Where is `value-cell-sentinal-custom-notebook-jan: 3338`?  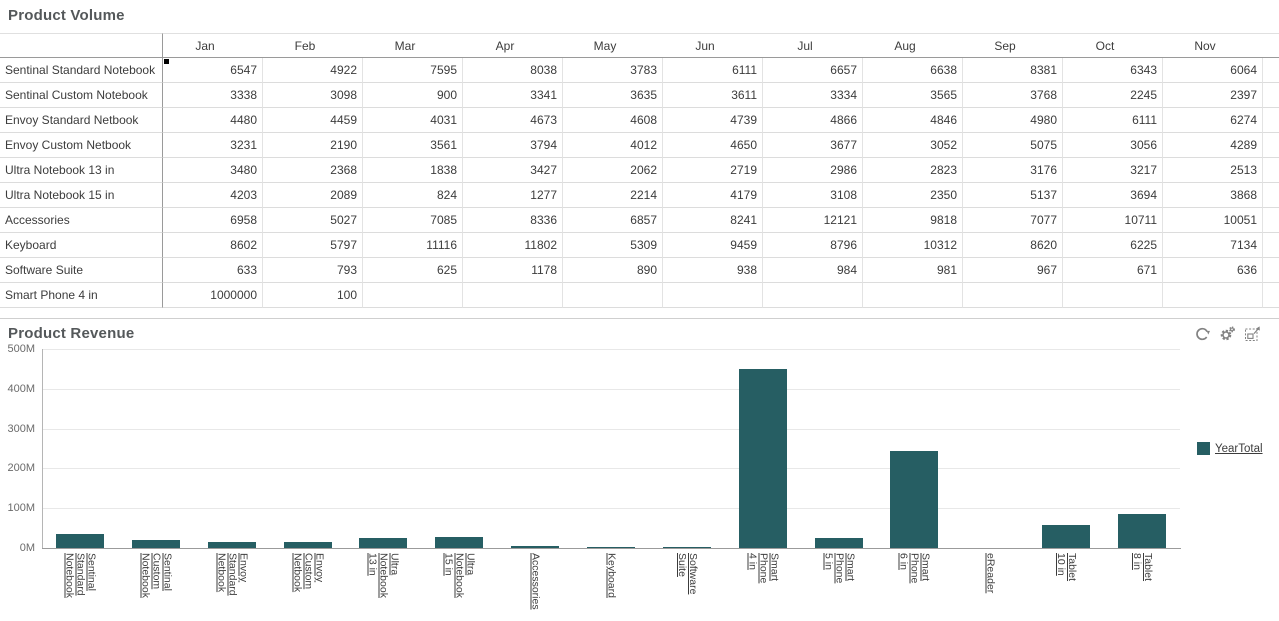 value-cell-sentinal-custom-notebook-jan: 3338 is located at coordinates (213, 95).